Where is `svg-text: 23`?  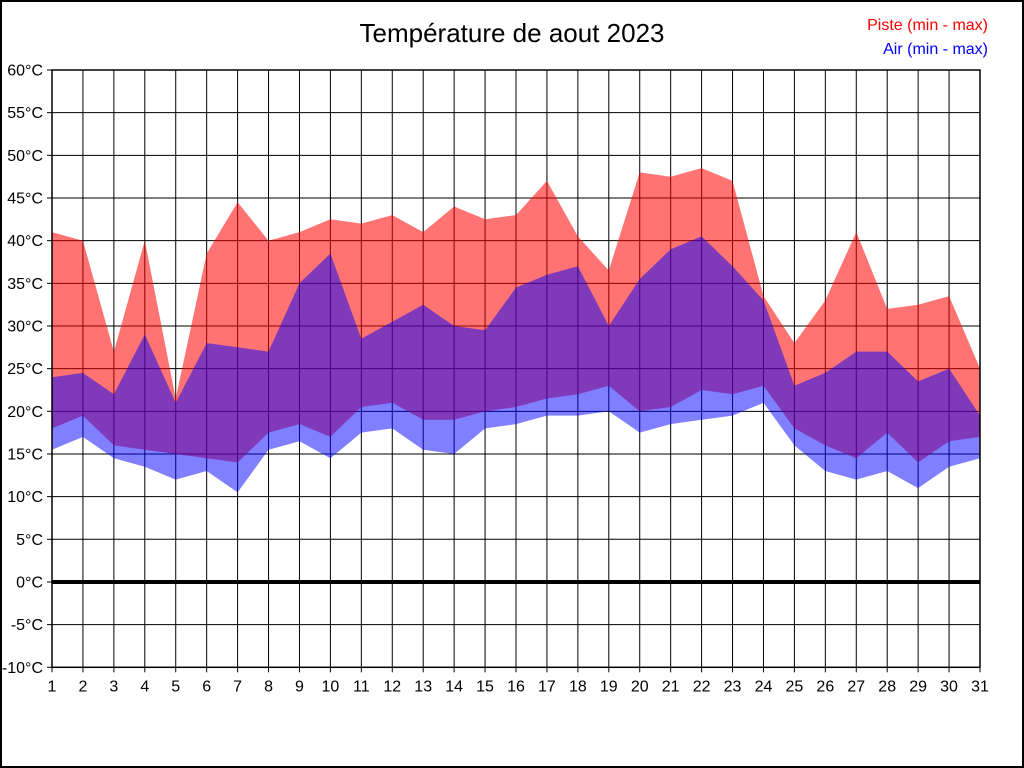
svg-text: 23 is located at coordinates (733, 686).